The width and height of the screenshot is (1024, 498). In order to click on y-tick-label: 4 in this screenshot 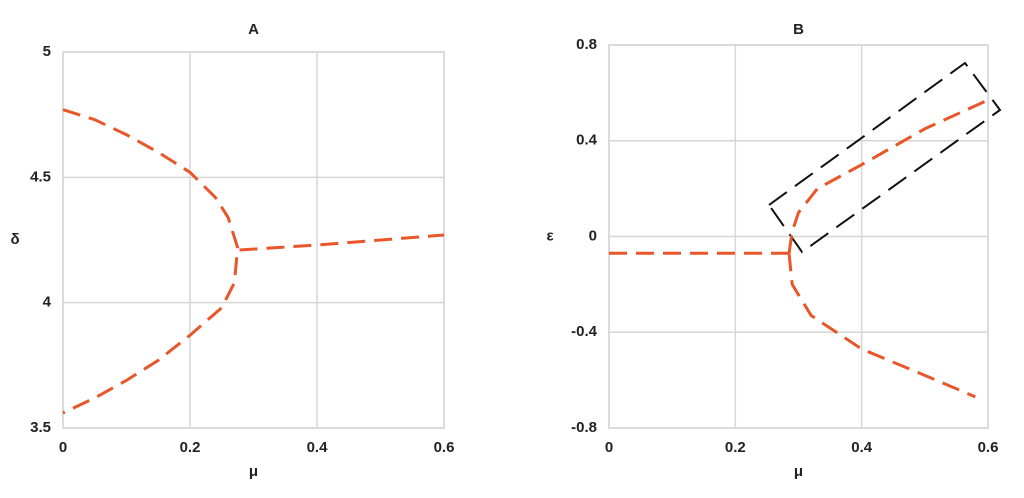, I will do `click(47, 302)`.